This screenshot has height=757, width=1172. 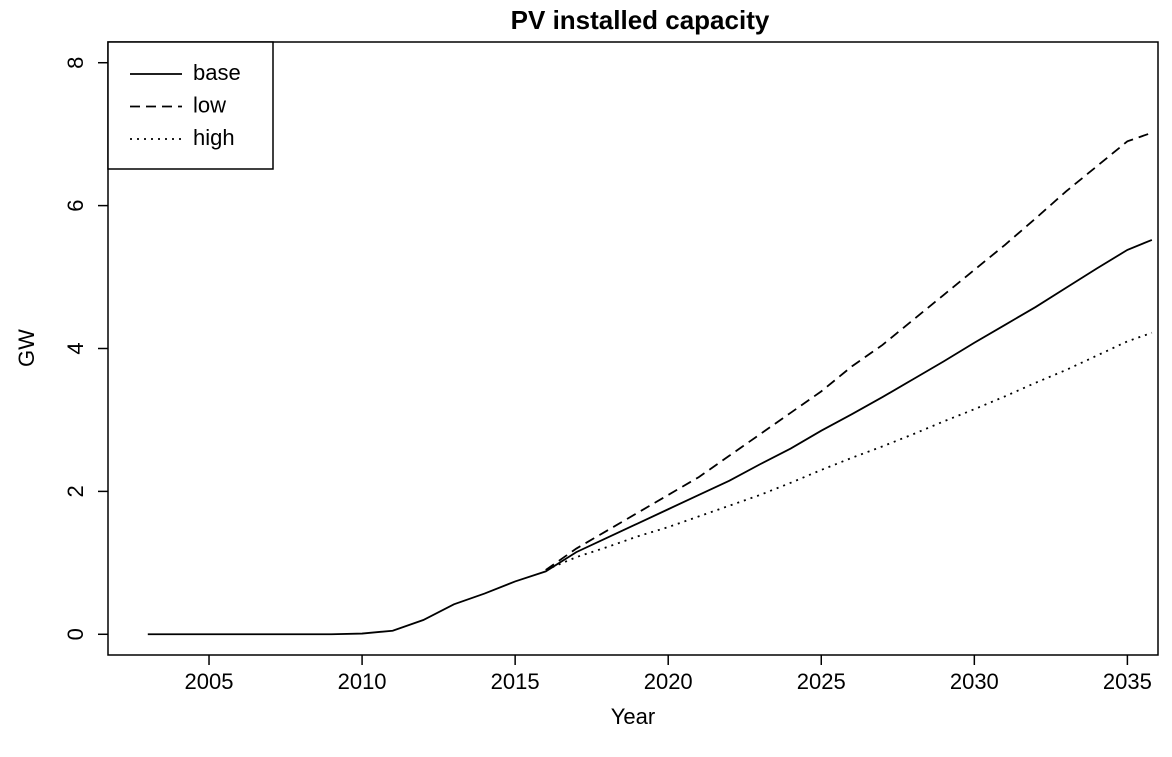 What do you see at coordinates (974, 681) in the screenshot?
I see `x-tick-label: 2030` at bounding box center [974, 681].